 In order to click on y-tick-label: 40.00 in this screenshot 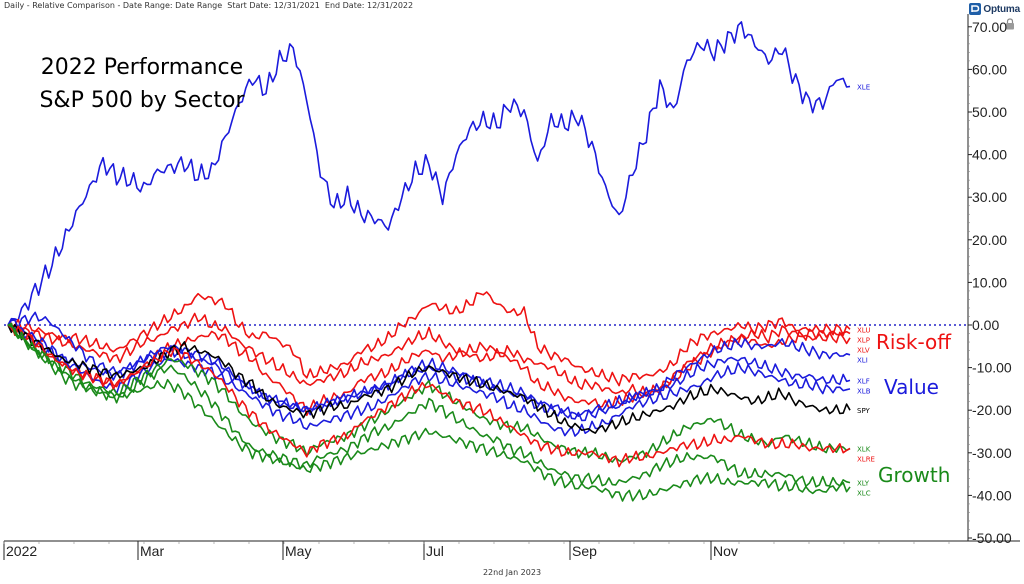, I will do `click(989, 155)`.